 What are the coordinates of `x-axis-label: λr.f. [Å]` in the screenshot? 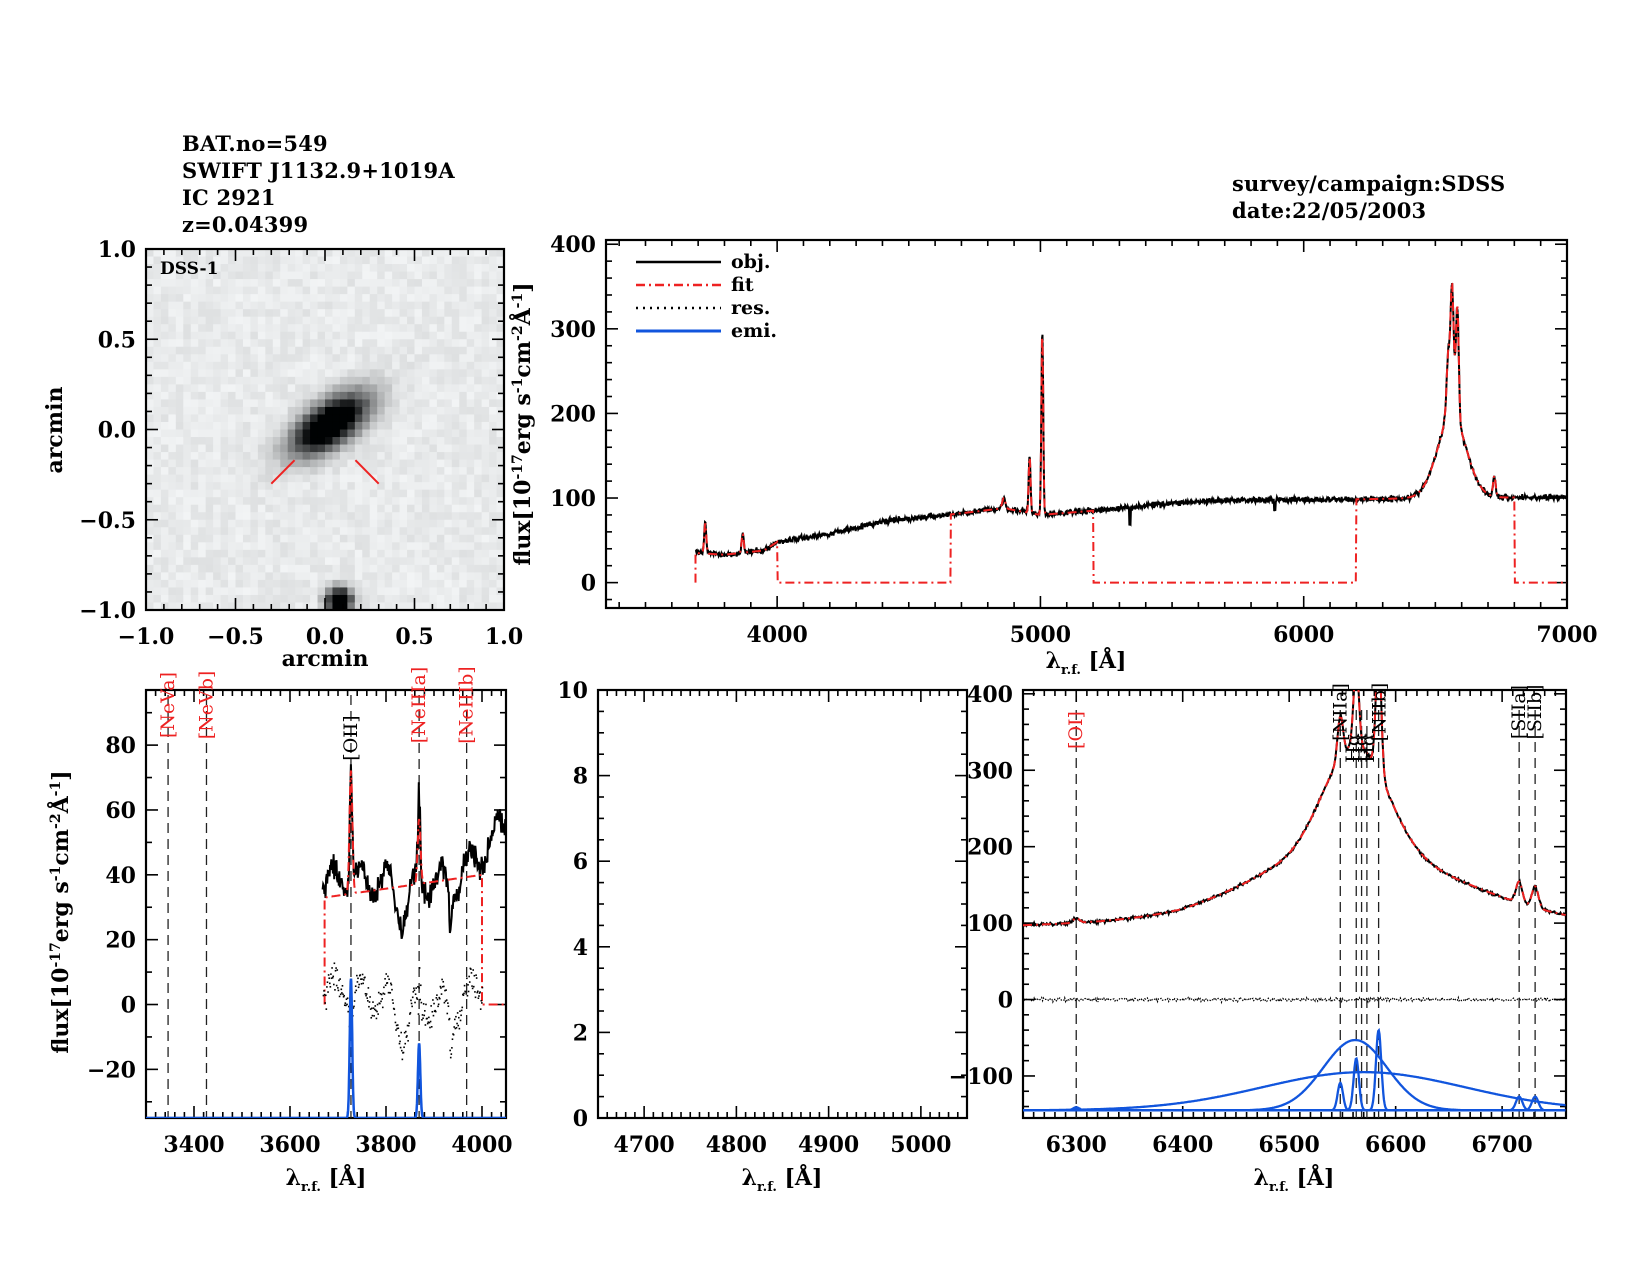 It's located at (1294, 1179).